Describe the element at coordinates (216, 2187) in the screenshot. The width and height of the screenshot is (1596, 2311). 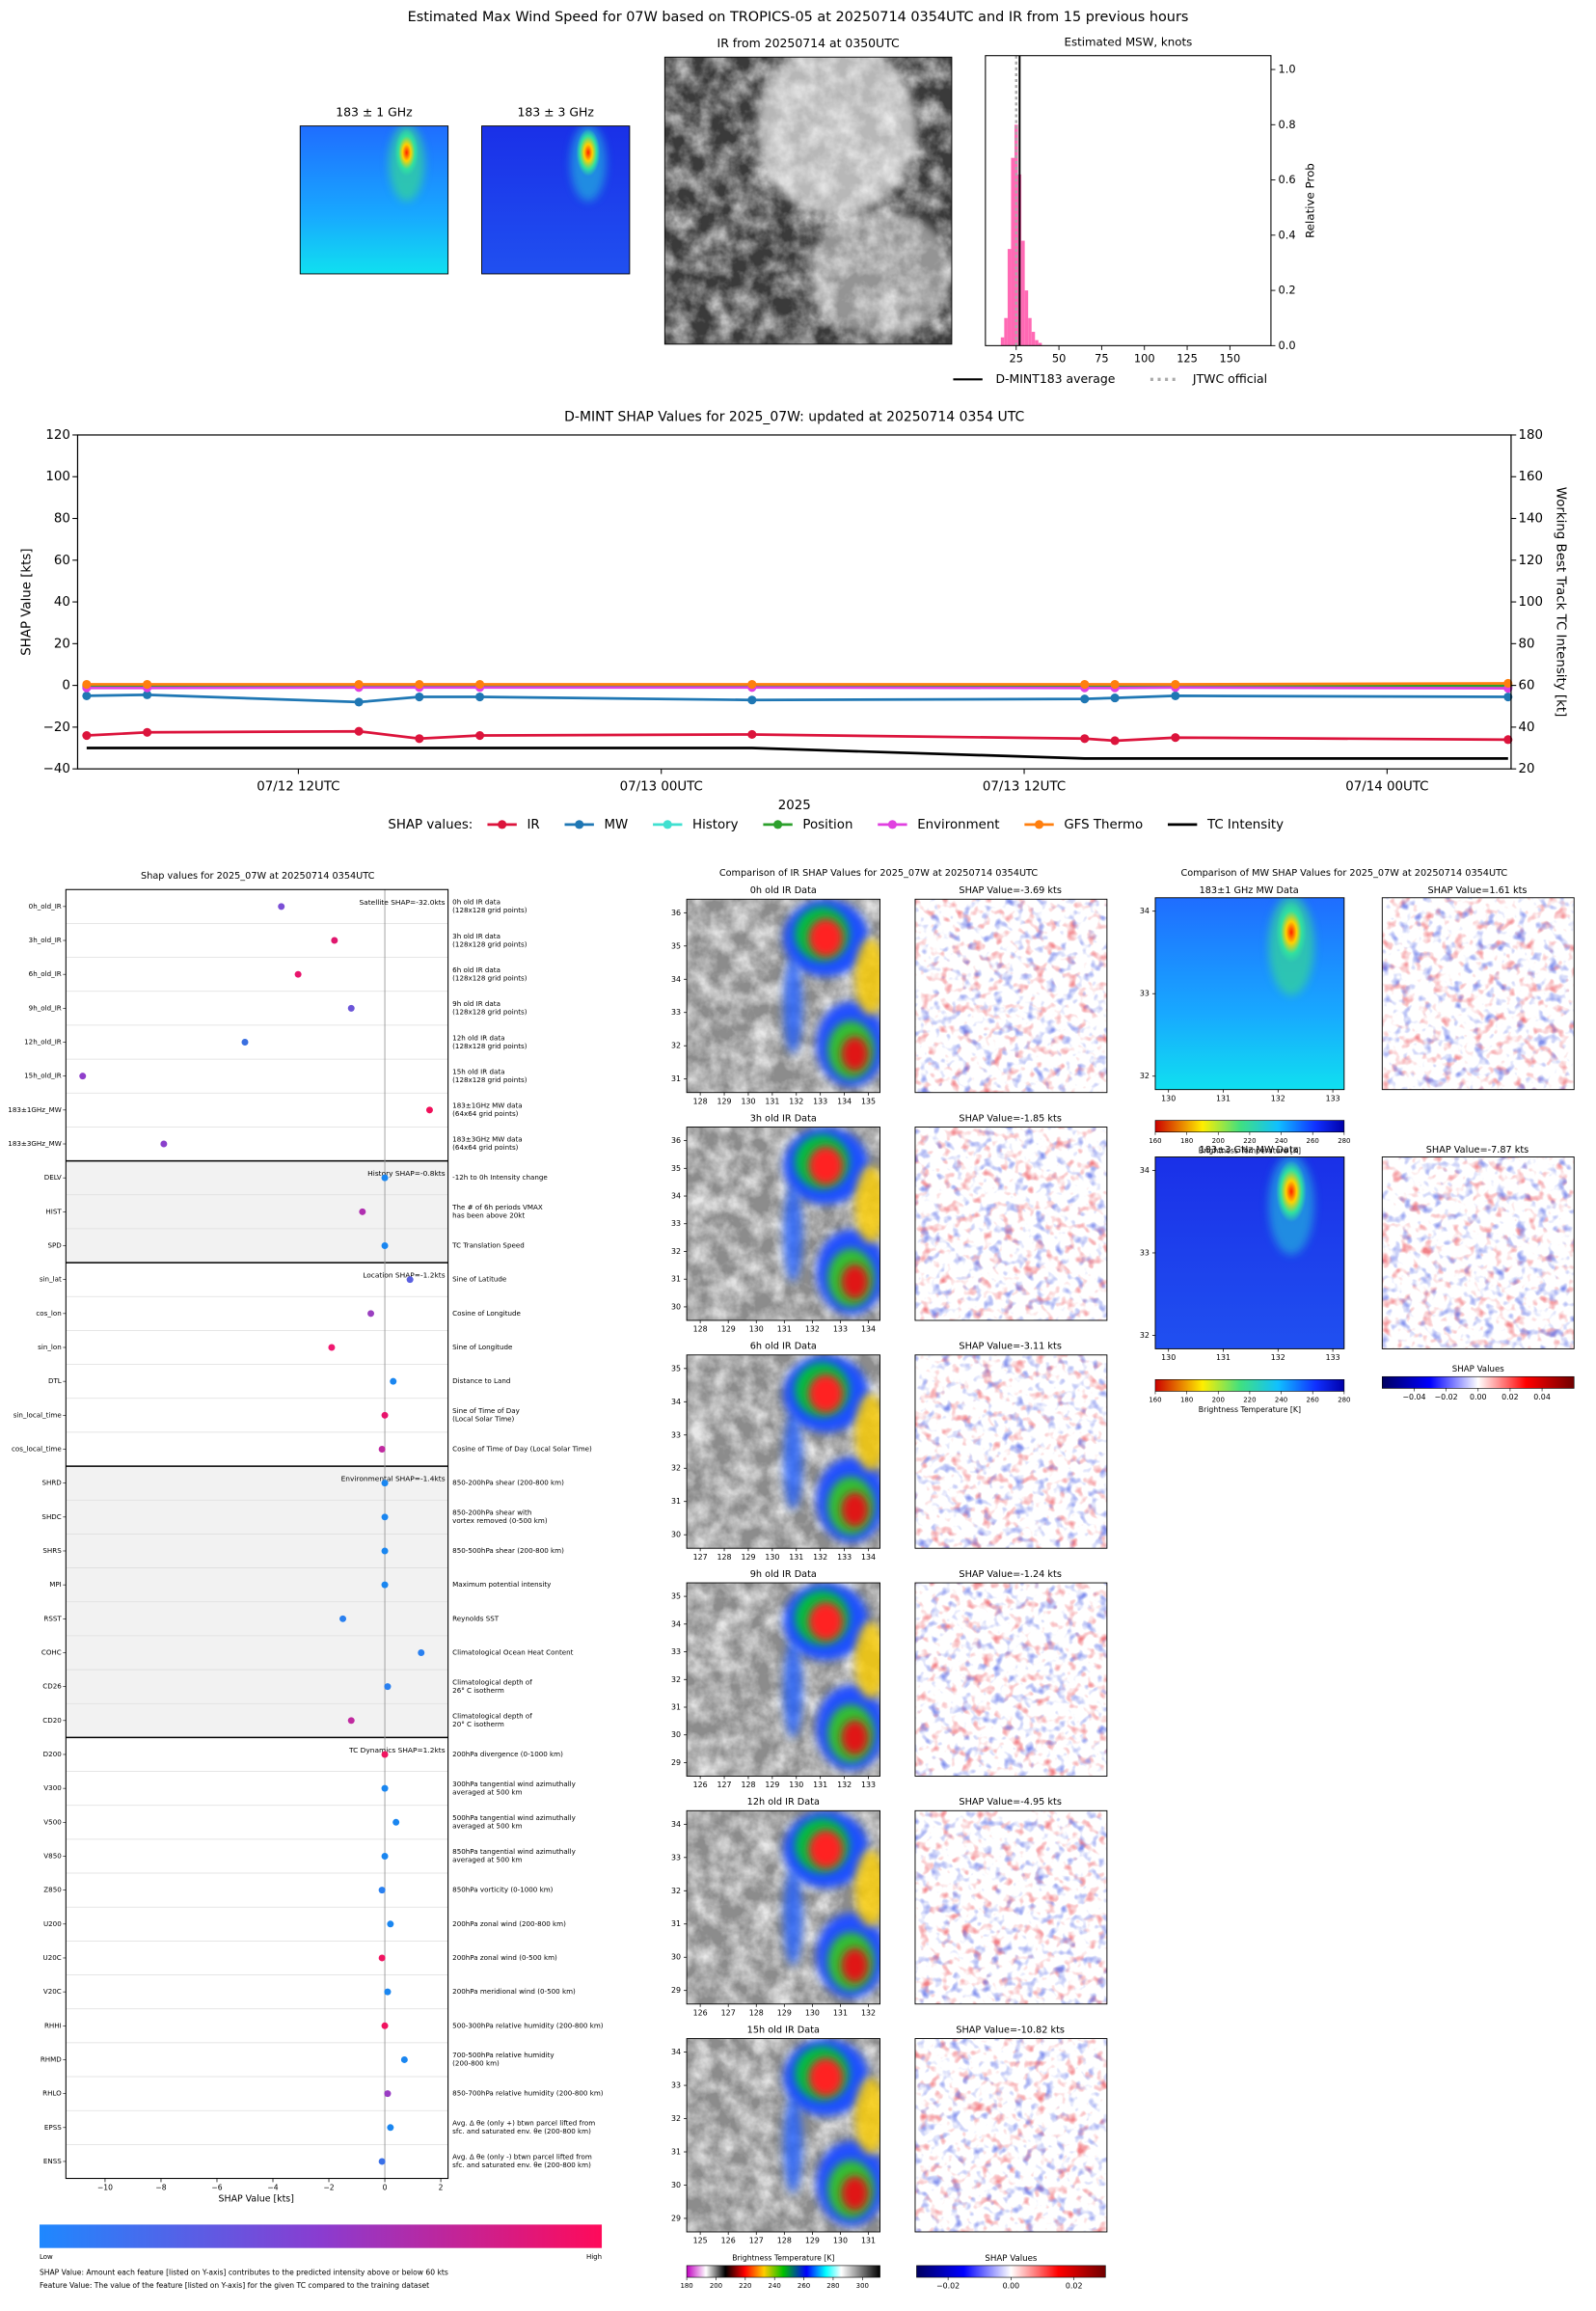
I see `x-tick-label: −6` at that location.